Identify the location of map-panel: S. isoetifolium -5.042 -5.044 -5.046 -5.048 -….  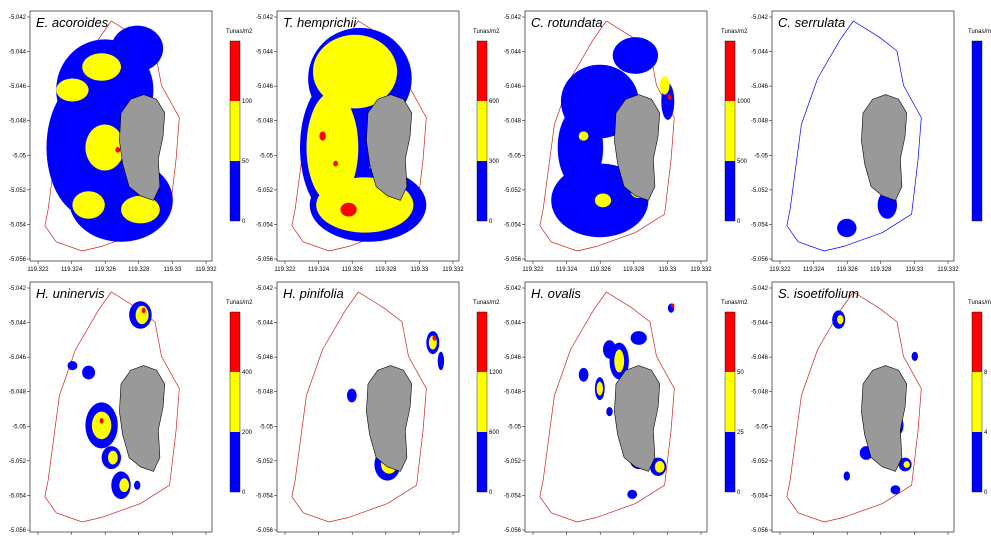
(871, 408).